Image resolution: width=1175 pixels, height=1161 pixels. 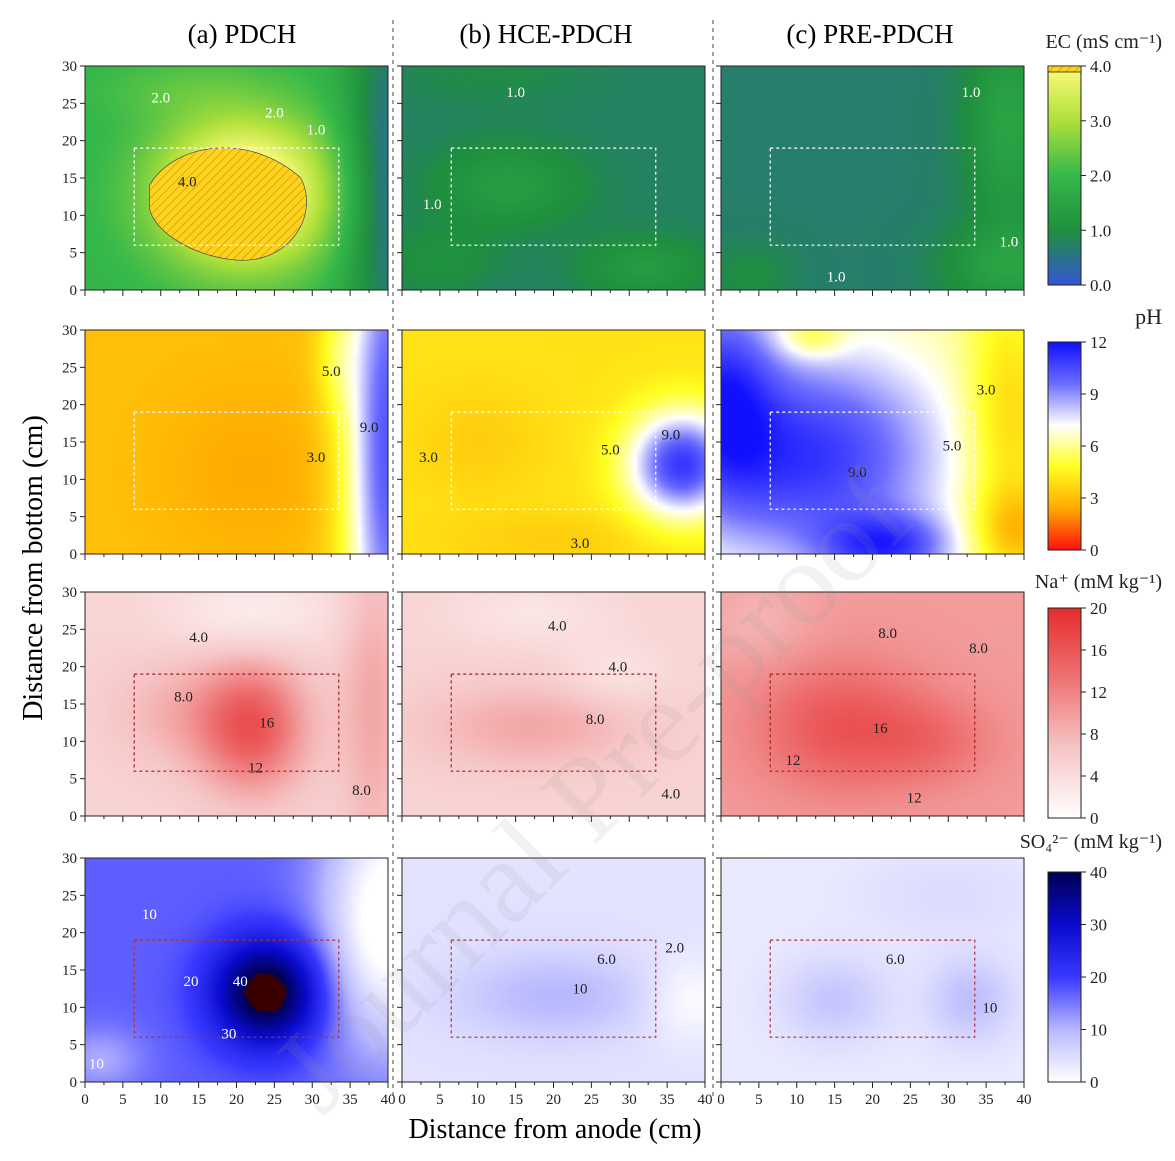 What do you see at coordinates (1098, 872) in the screenshot?
I see `colorbar-tick-label: 40` at bounding box center [1098, 872].